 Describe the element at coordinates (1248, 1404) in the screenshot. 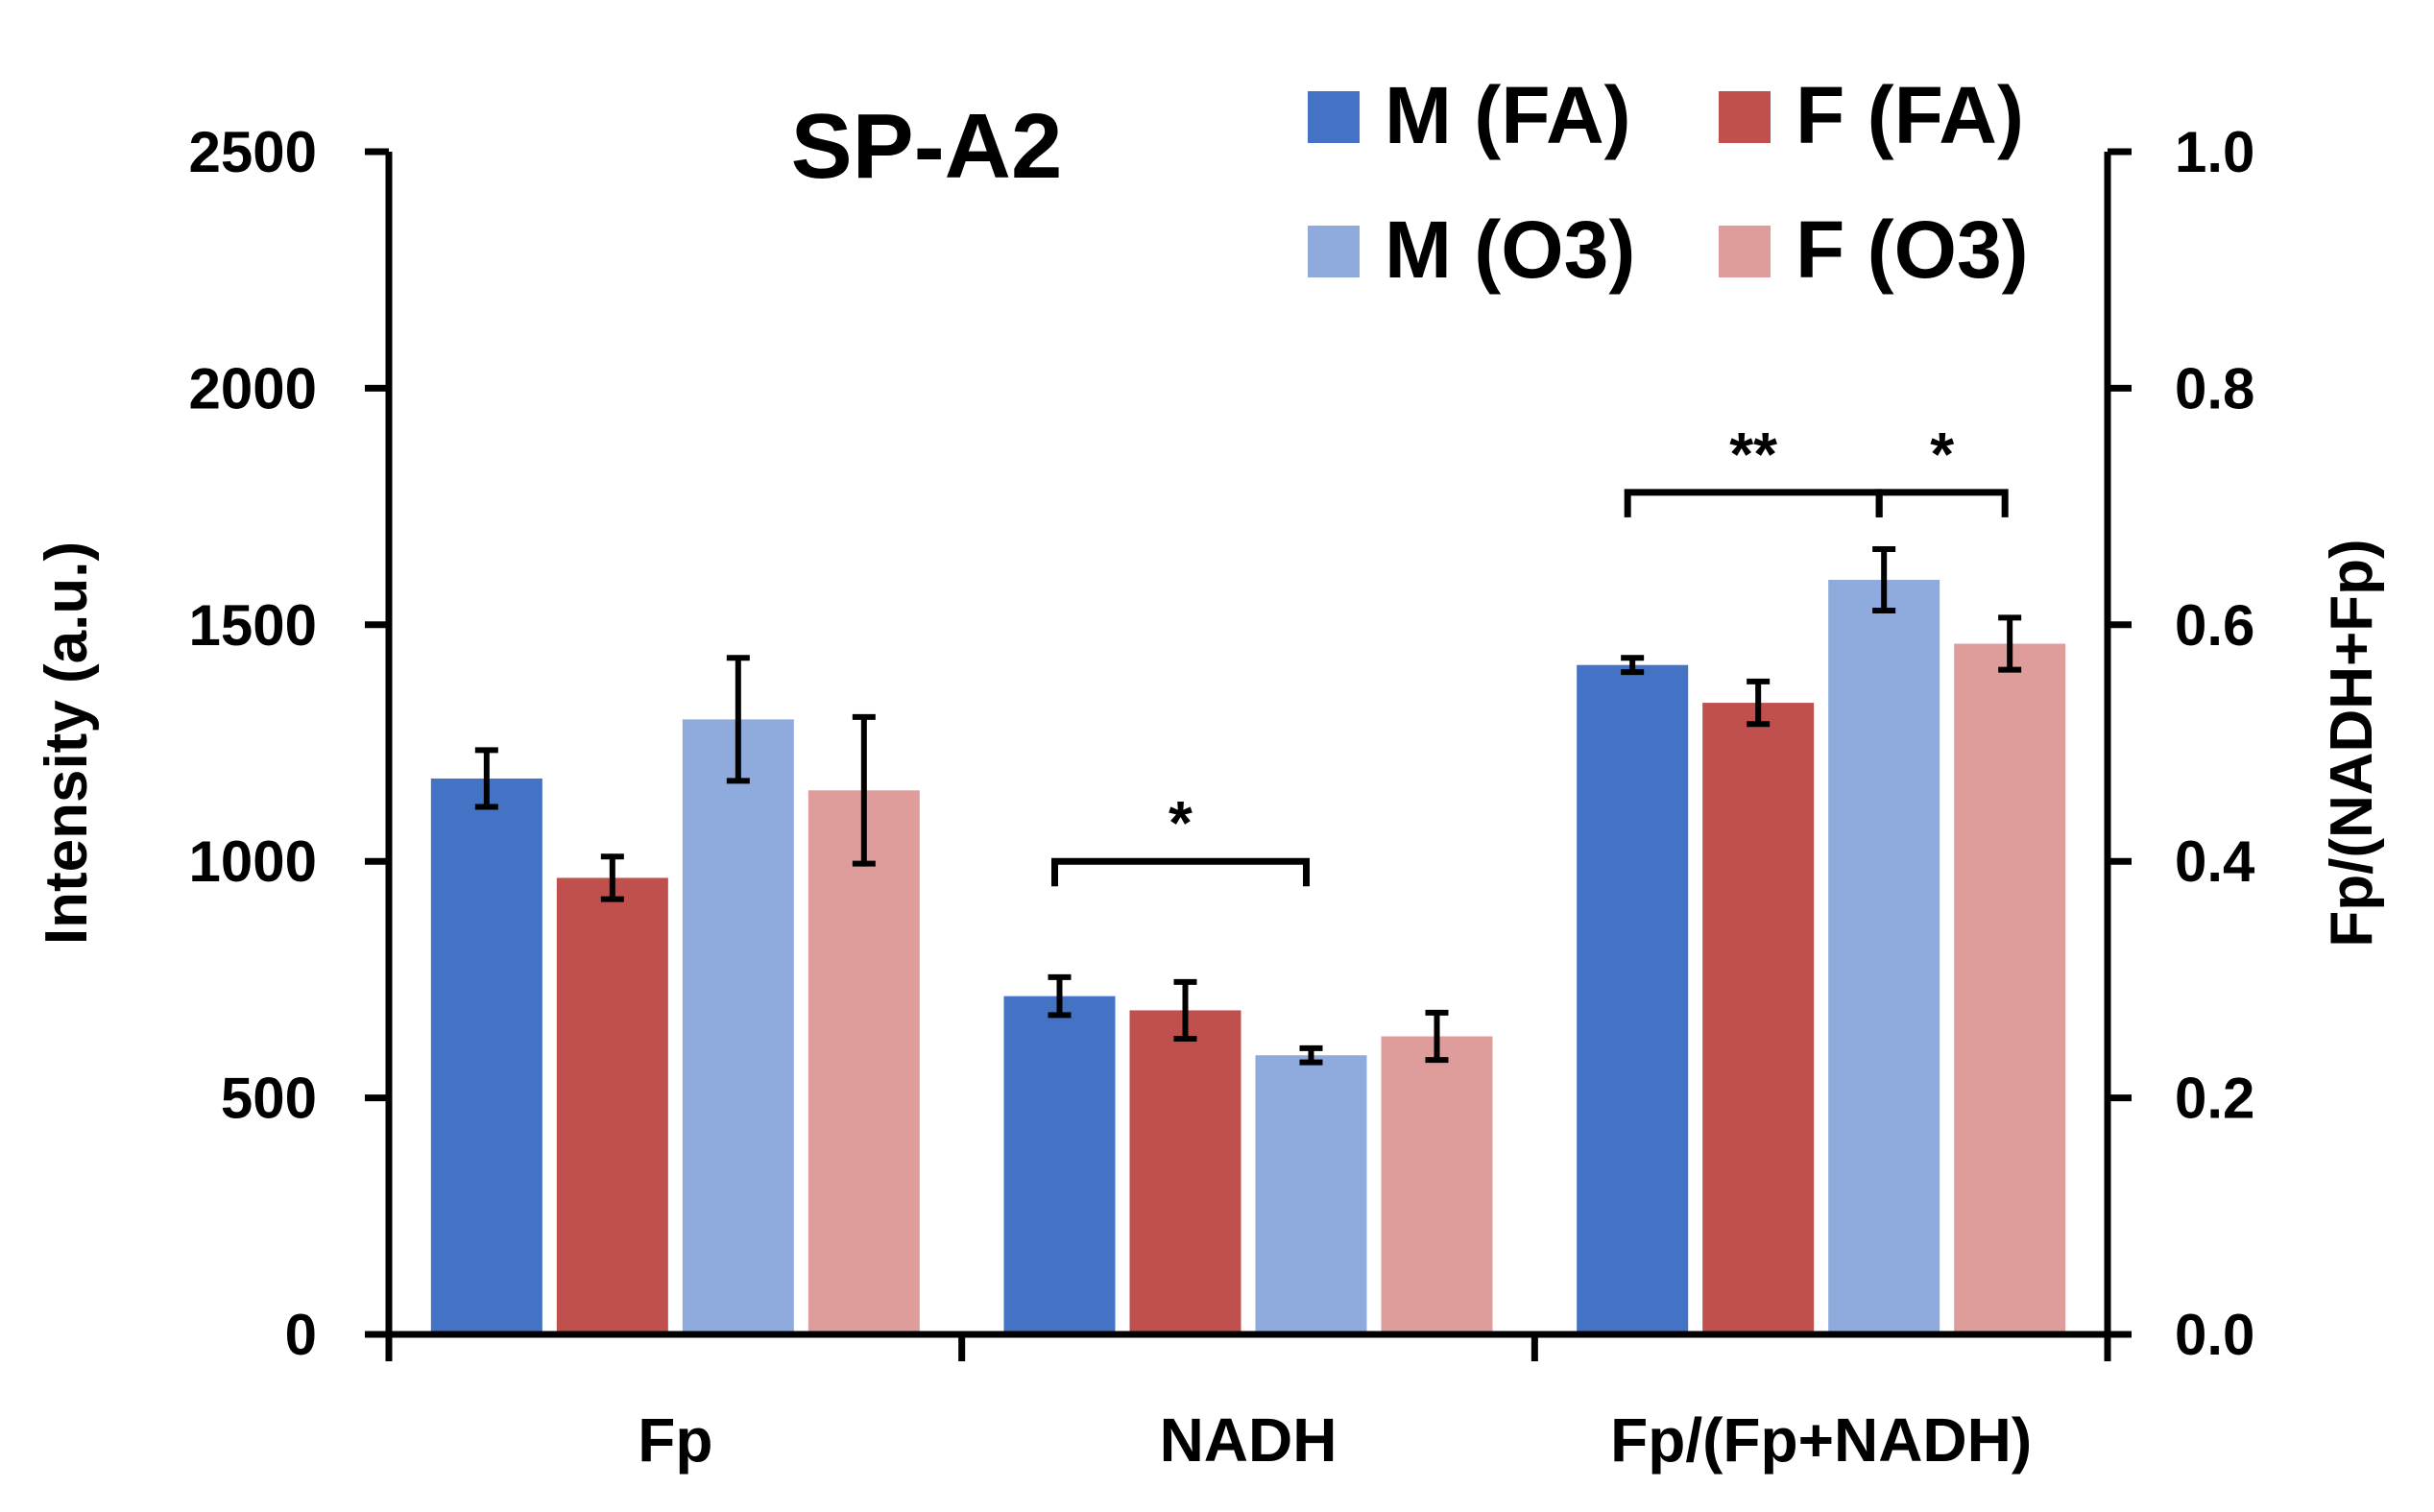

I see `x-axis-ticks: Fp NADH Fp/(Fp+NADH)` at that location.